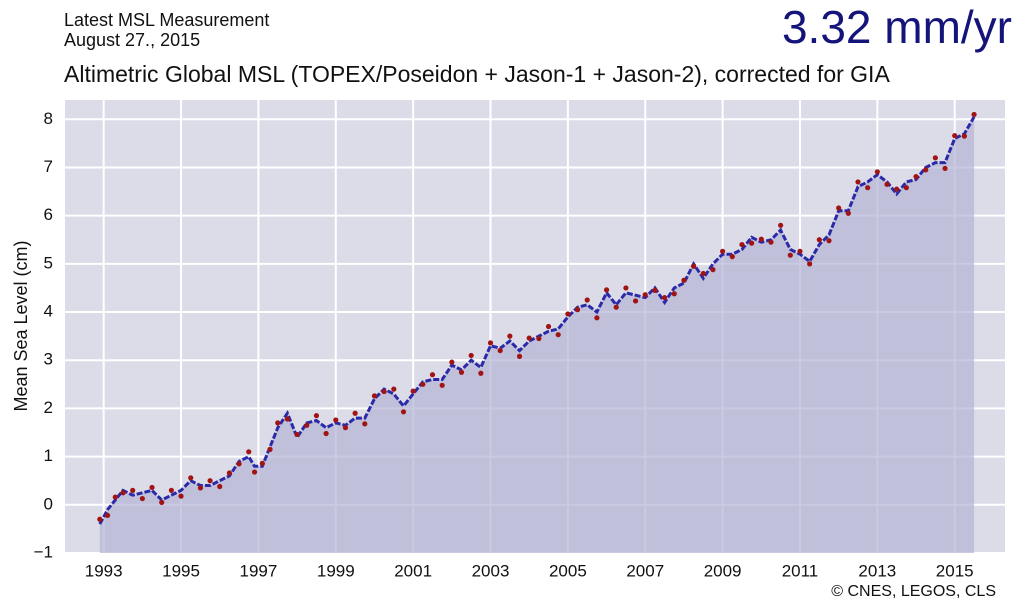 The width and height of the screenshot is (1024, 608). What do you see at coordinates (955, 570) in the screenshot?
I see `x-tick-label: 2015` at bounding box center [955, 570].